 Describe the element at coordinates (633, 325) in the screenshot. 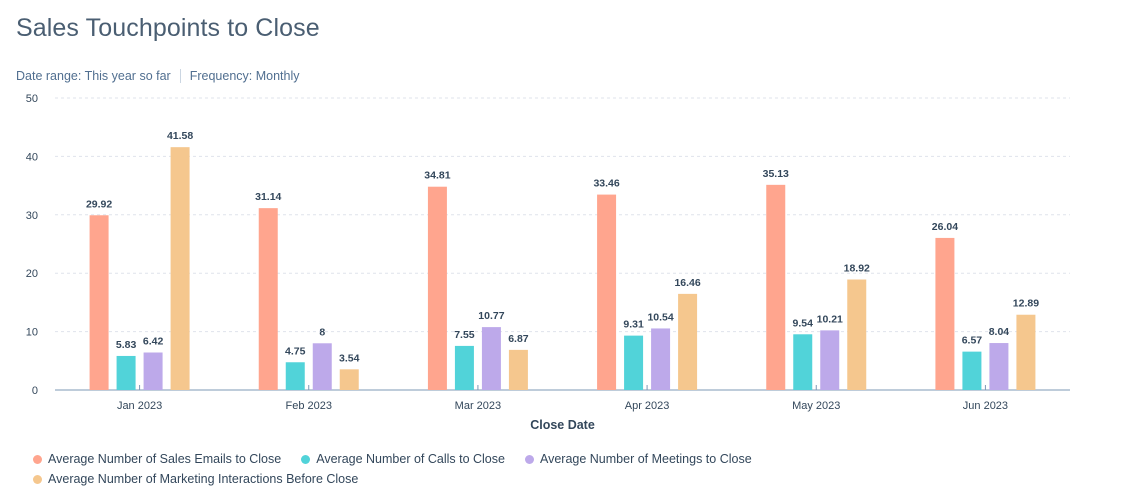

I see `data-label: 9.31` at that location.